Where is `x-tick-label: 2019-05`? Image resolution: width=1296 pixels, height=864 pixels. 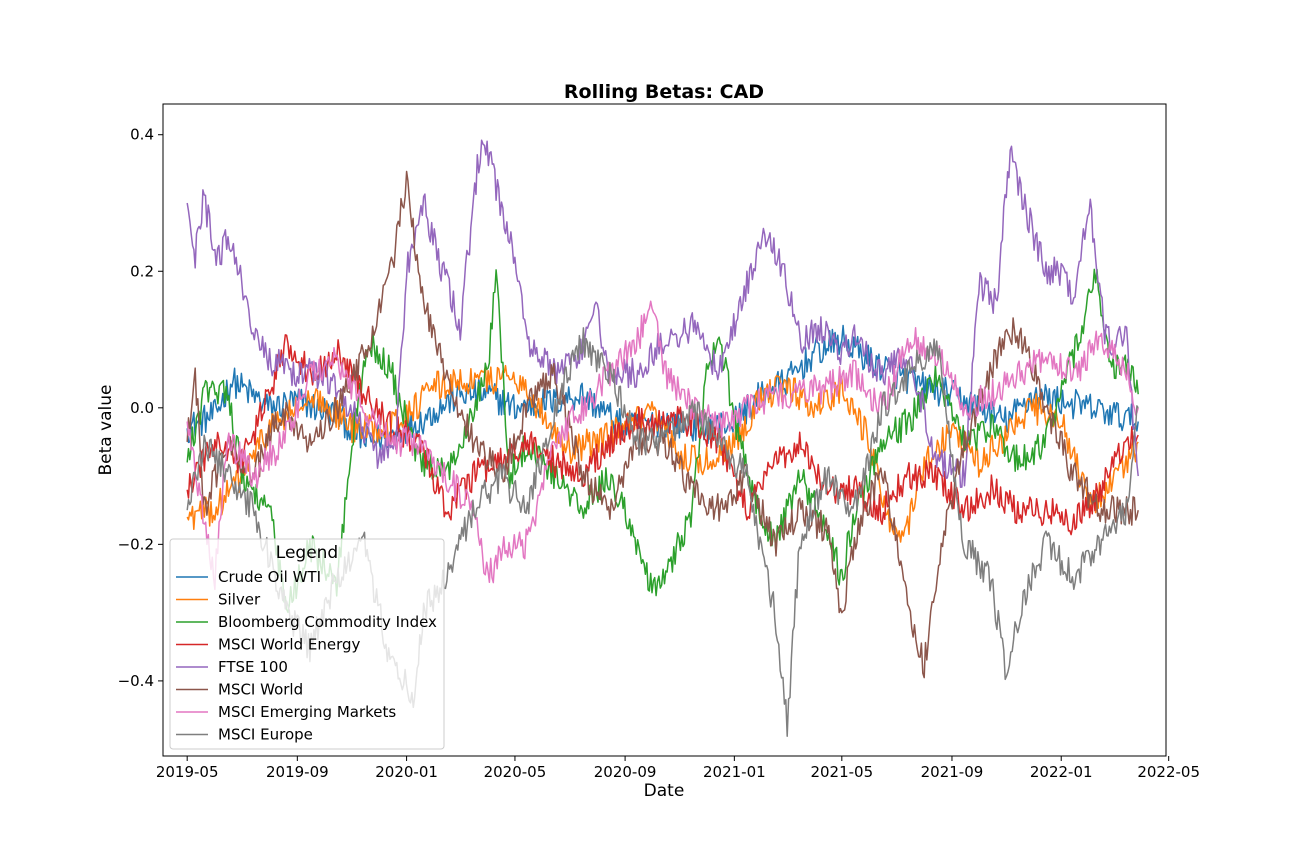
x-tick-label: 2019-05 is located at coordinates (187, 772).